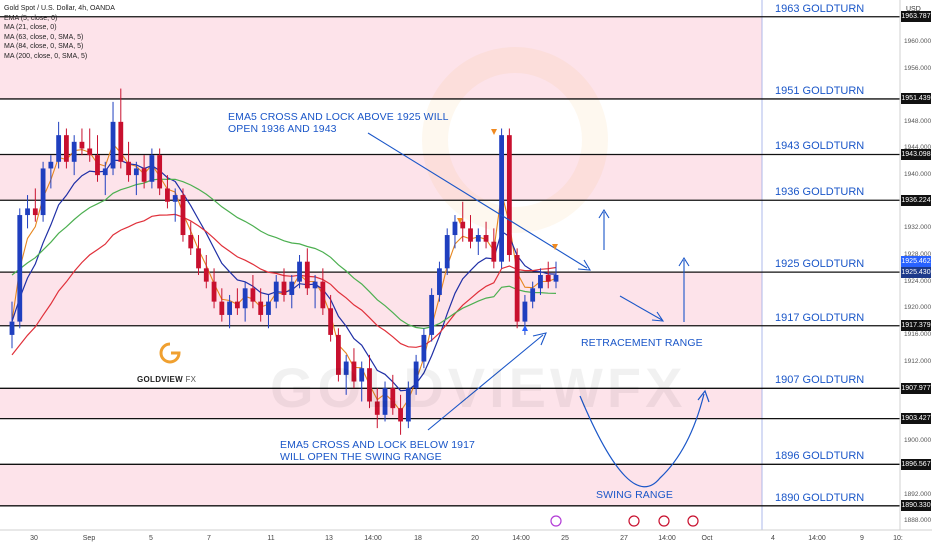 The image size is (932, 555). I want to click on arrow-bottom-line, so click(485, 382).